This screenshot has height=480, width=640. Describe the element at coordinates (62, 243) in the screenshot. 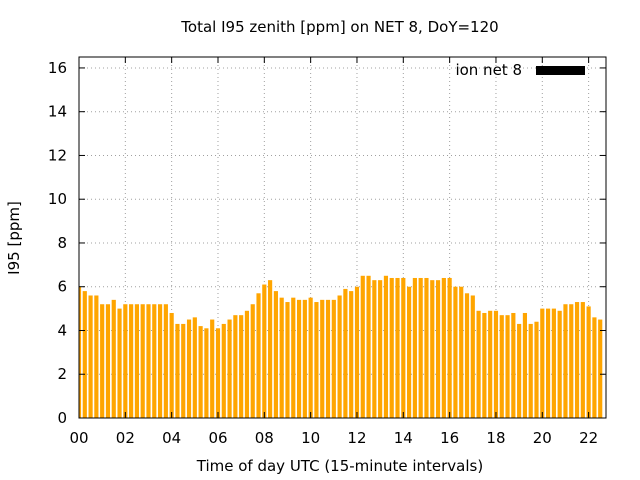

I see `y-tick-label: 8` at that location.